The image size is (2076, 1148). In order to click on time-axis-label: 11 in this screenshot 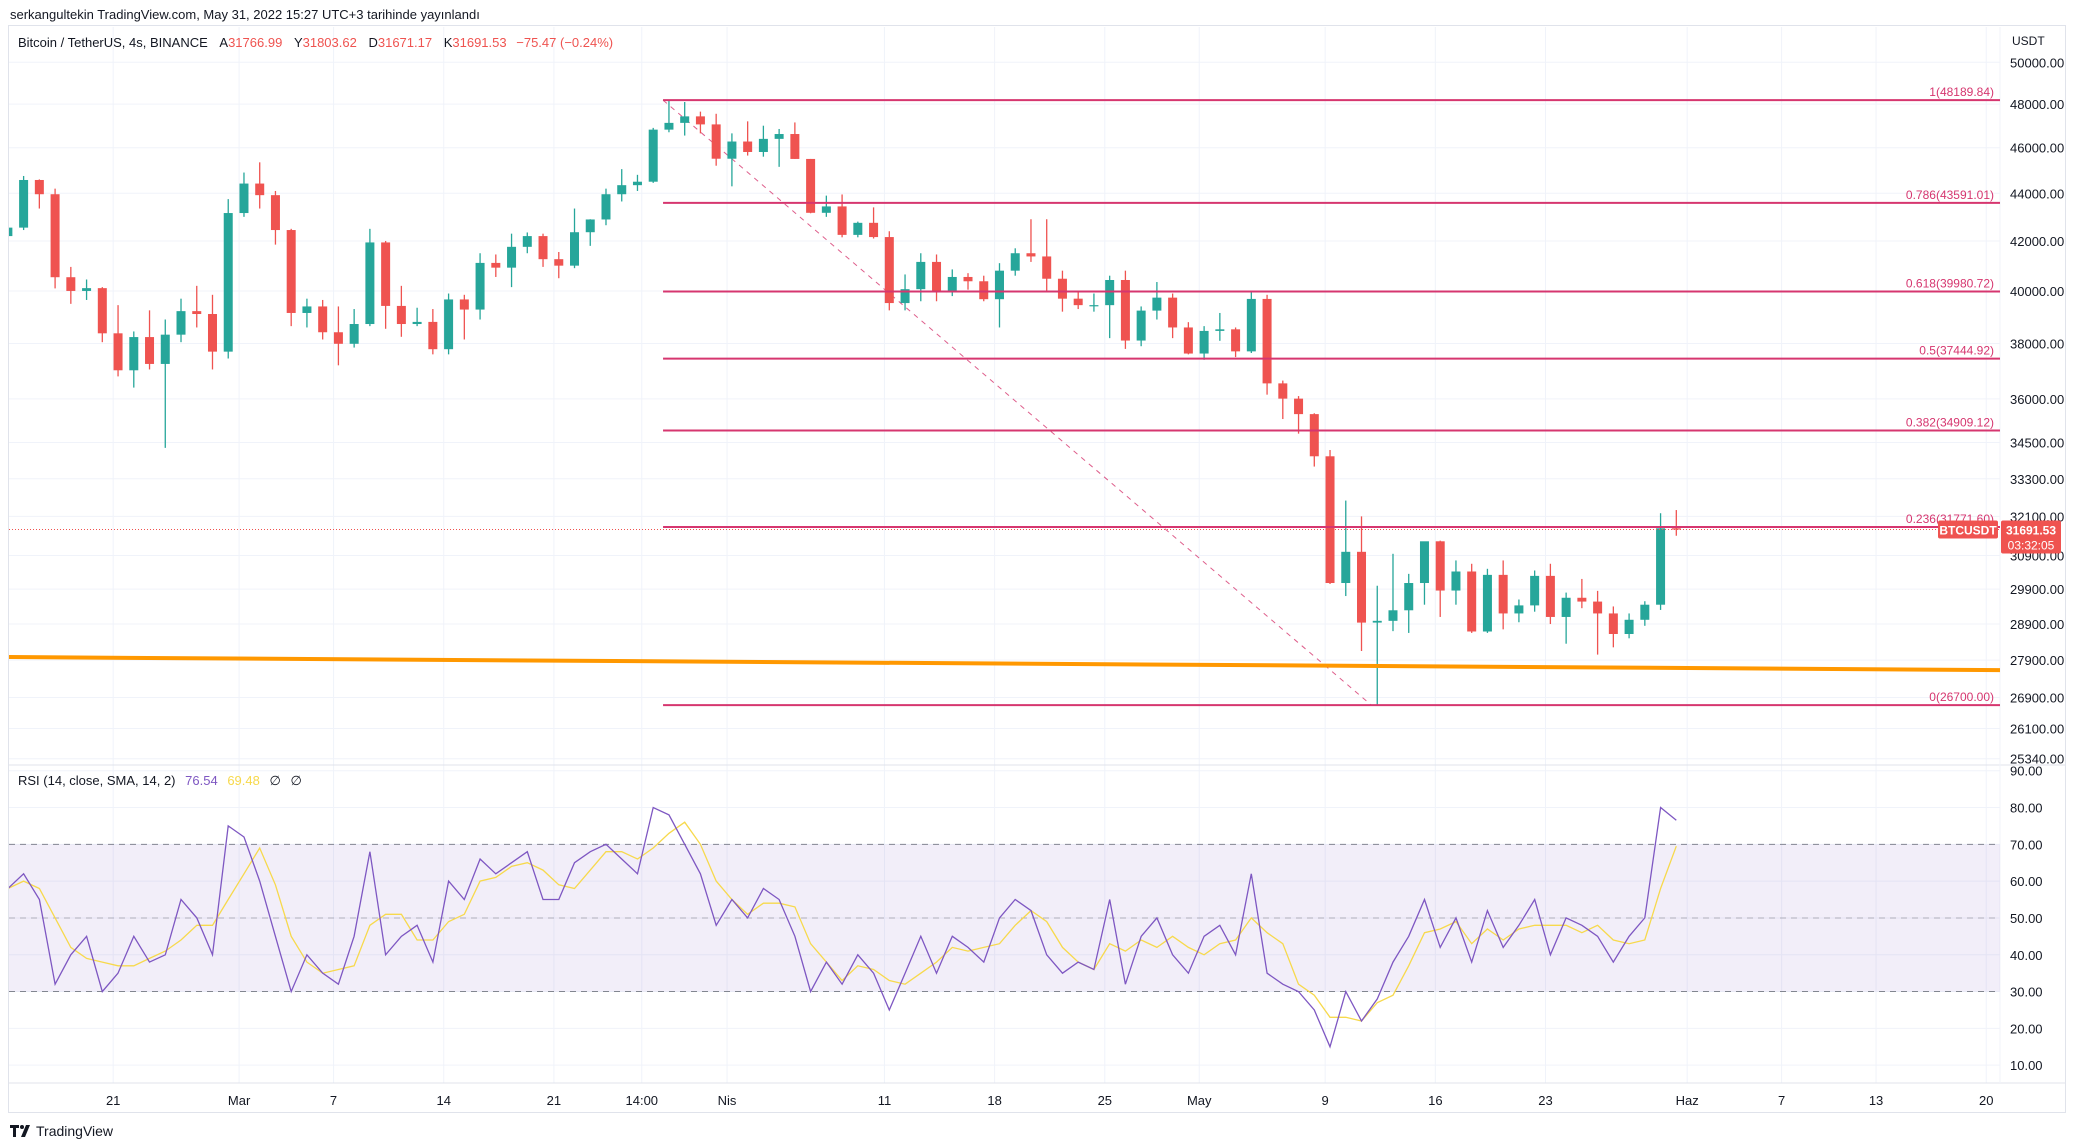, I will do `click(885, 1100)`.